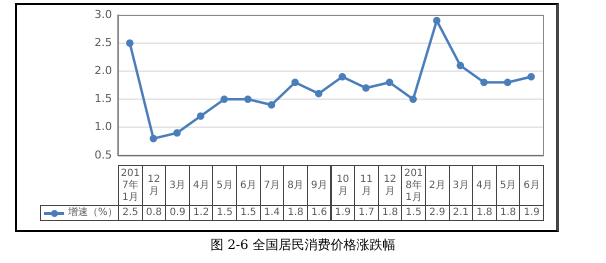  Describe the element at coordinates (272, 213) in the screenshot. I see `data-label: 1.4` at that location.